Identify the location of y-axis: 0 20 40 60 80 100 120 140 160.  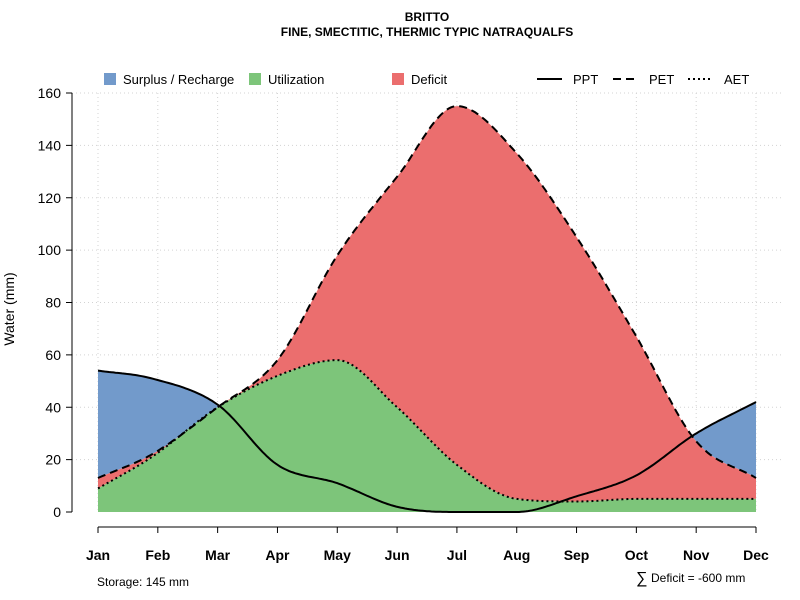
(55, 302).